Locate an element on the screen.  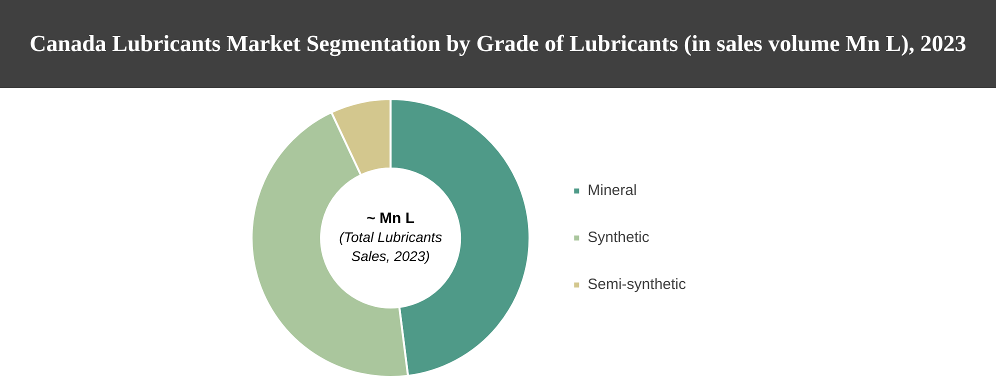
text: (Total Lubricants Sales, 2023) is located at coordinates (390, 246).